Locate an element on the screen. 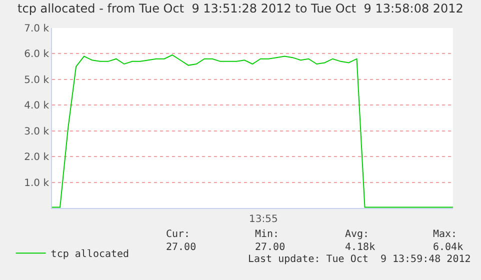 This screenshot has height=280, width=481. text: Max: is located at coordinates (445, 234).